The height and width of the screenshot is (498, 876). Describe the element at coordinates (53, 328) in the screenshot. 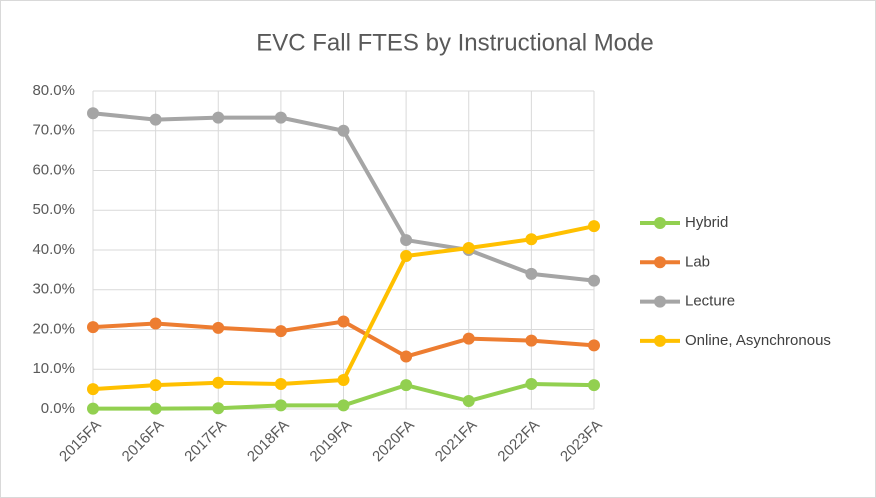

I see `y-tick-label: 20.0%` at that location.